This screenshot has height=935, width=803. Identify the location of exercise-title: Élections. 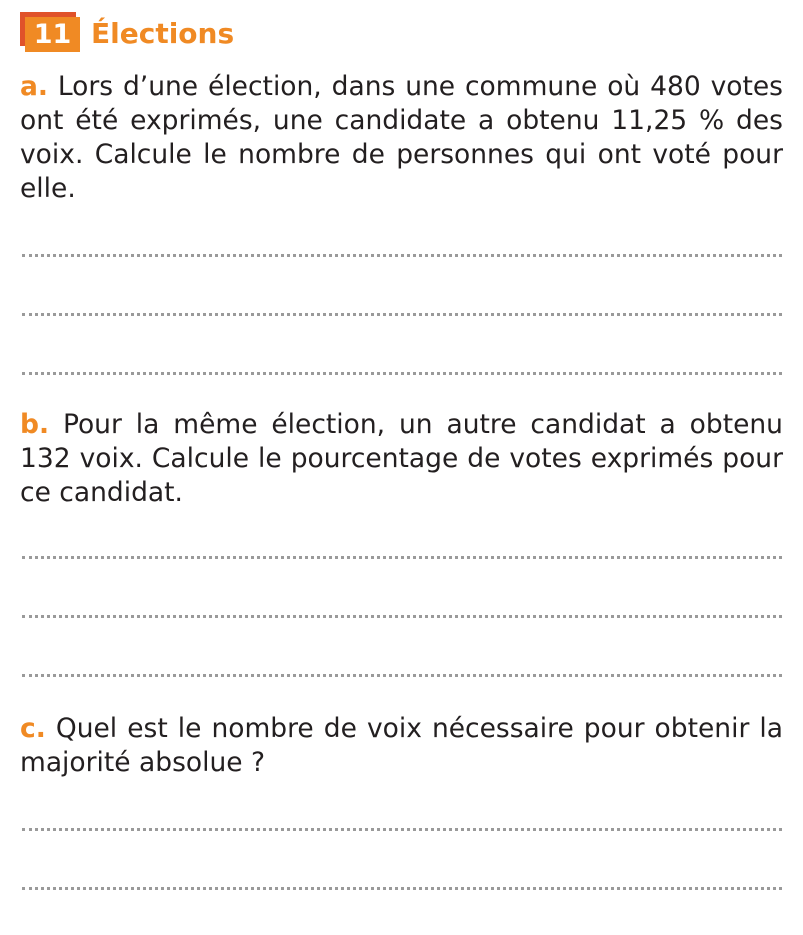
(163, 33).